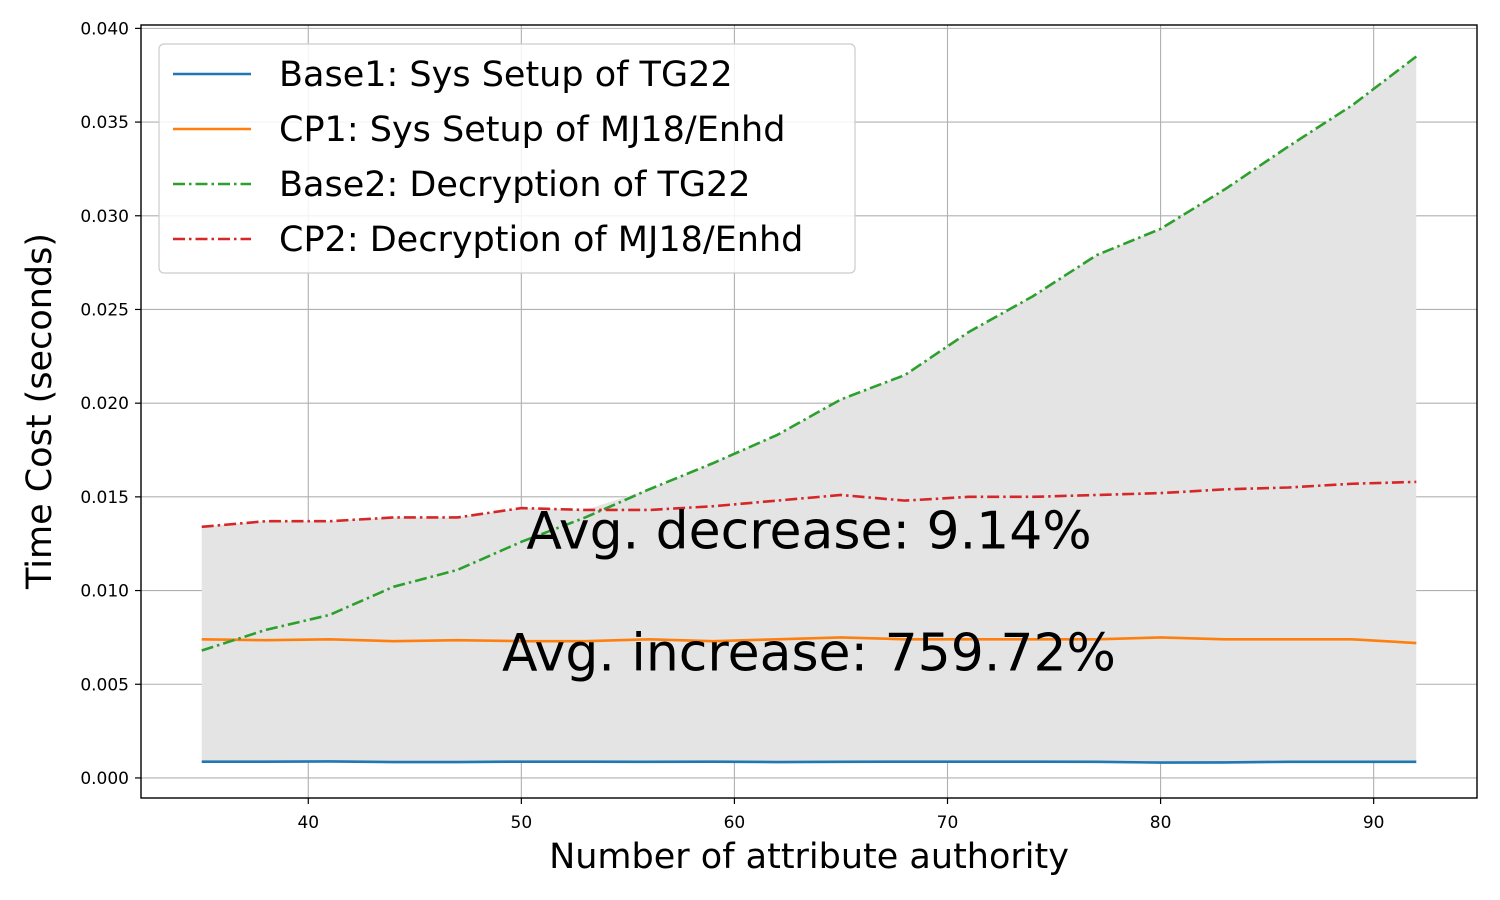  I want to click on x-axis-label: Number of attribute authority, so click(809, 857).